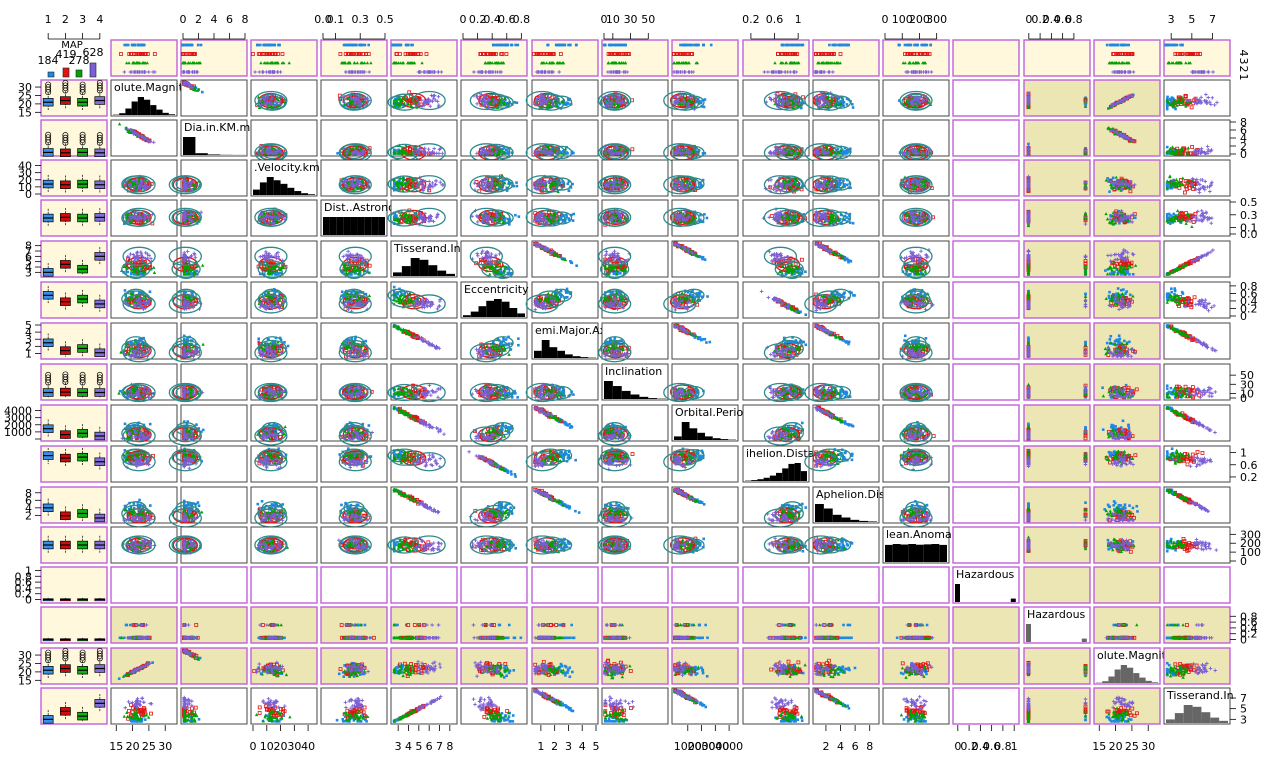 The image size is (1272, 771). I want to click on diagonal-variable-label: olute.Magnit, so click(149, 87).